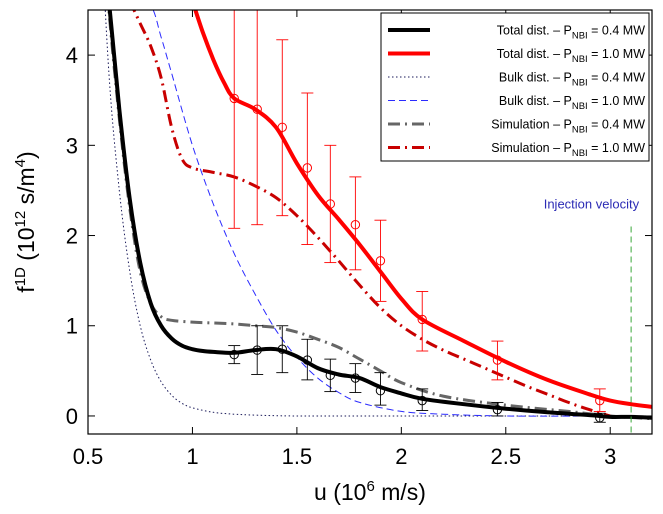 This screenshot has height=514, width=663. What do you see at coordinates (26, 247) in the screenshot?
I see `y-axis-label-mid: (10` at bounding box center [26, 247].